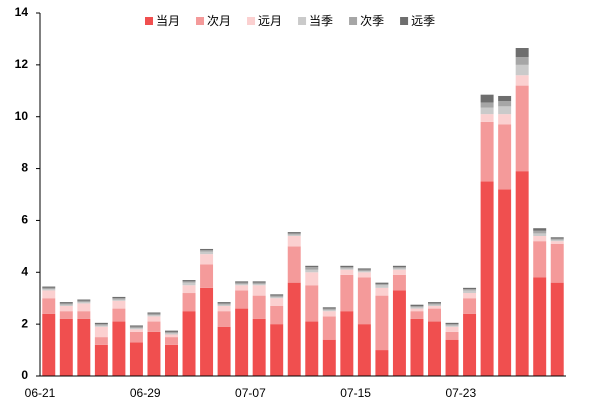 This screenshot has height=403, width=600. What do you see at coordinates (24, 271) in the screenshot?
I see `y-tick-label: 4` at bounding box center [24, 271].